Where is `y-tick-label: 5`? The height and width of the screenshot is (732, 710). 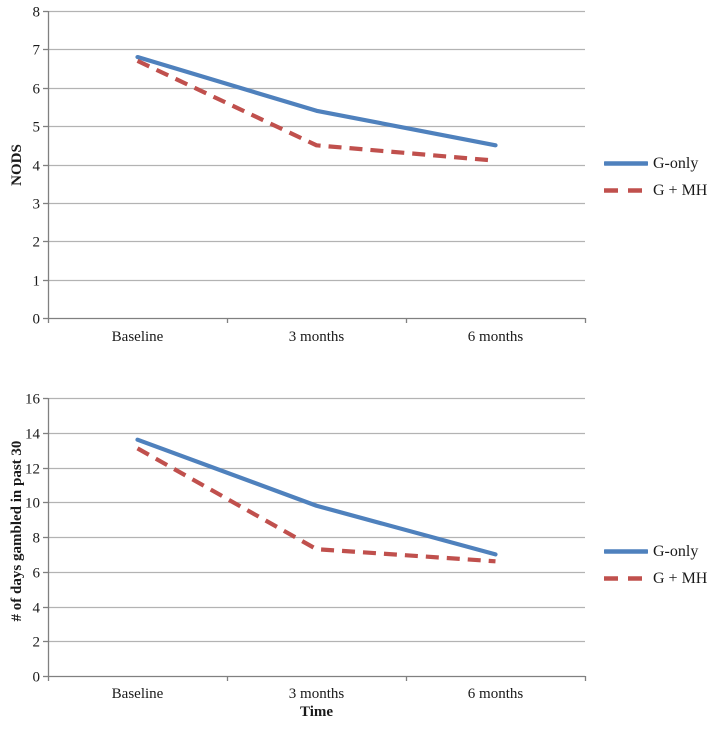
y-tick-label: 5 is located at coordinates (37, 128).